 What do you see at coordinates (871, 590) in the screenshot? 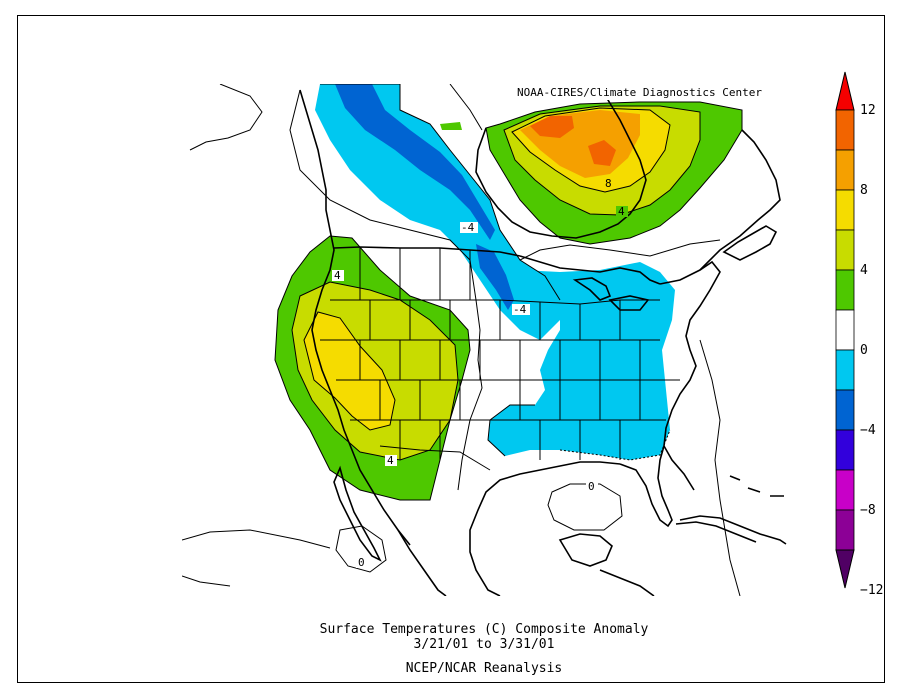
I see `legend-tick-label: −12` at bounding box center [871, 590].